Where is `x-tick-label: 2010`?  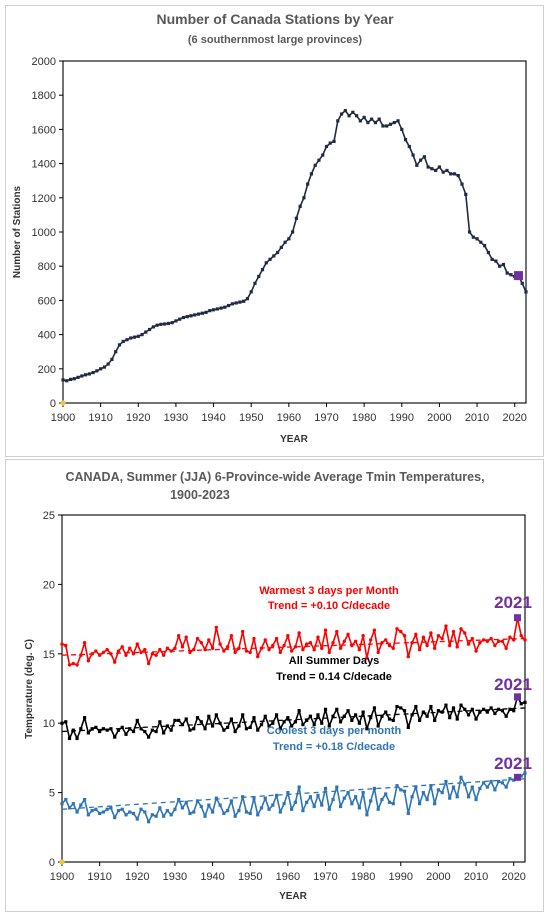
x-tick-label: 2010 is located at coordinates (477, 418).